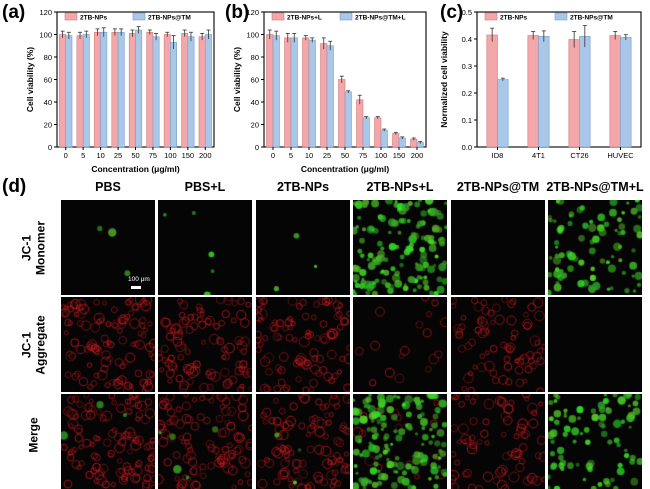  What do you see at coordinates (48, 57) in the screenshot?
I see `y-tick-label: 80` at bounding box center [48, 57].